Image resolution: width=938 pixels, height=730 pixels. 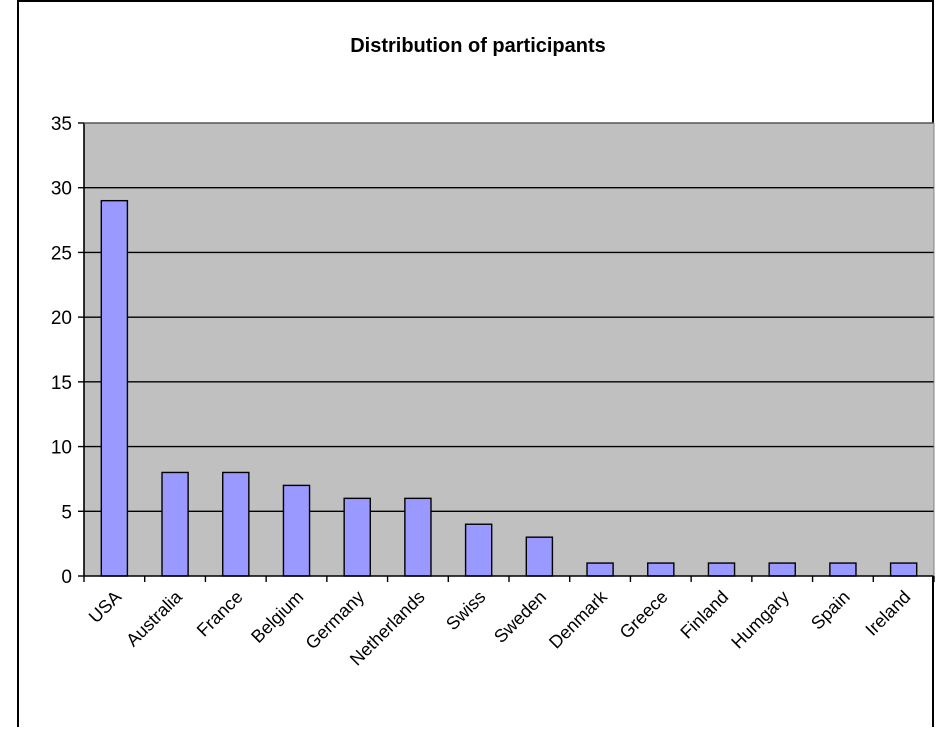 I want to click on chart-title: Distribution of participants, so click(x=478, y=46).